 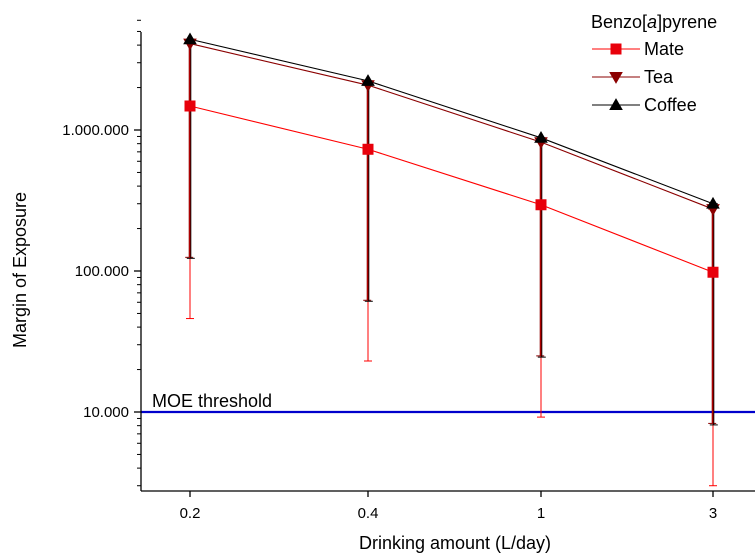 I want to click on x-tick-label: 3, so click(x=713, y=513).